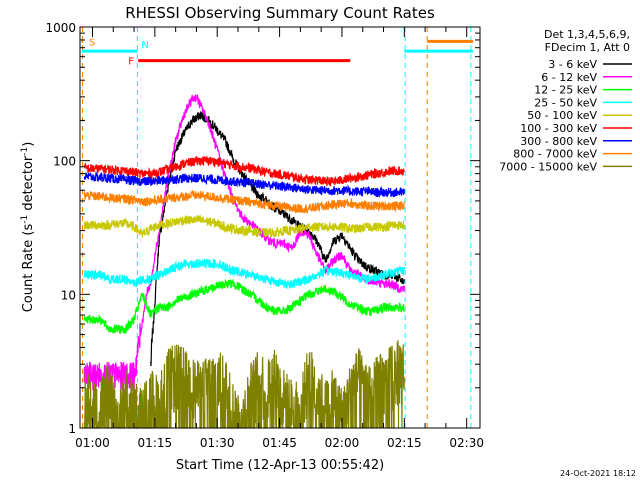 This screenshot has height=480, width=640. I want to click on legend-entry-label: 12 - 25 keV, so click(565, 90).